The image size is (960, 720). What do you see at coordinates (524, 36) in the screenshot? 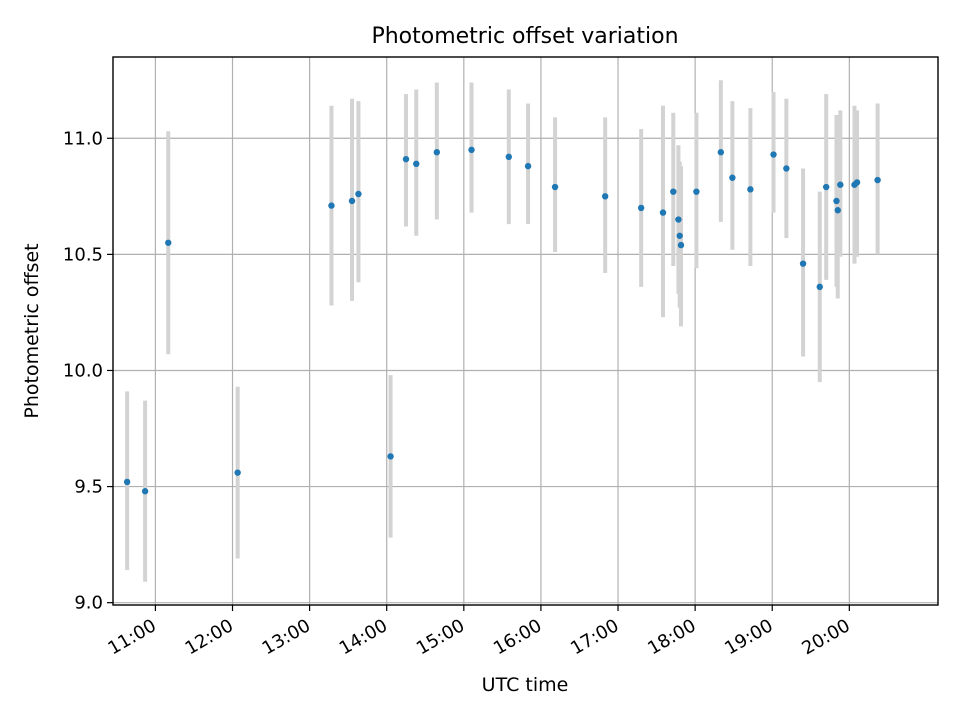
I see `chart-title: Photometric offset variation` at bounding box center [524, 36].